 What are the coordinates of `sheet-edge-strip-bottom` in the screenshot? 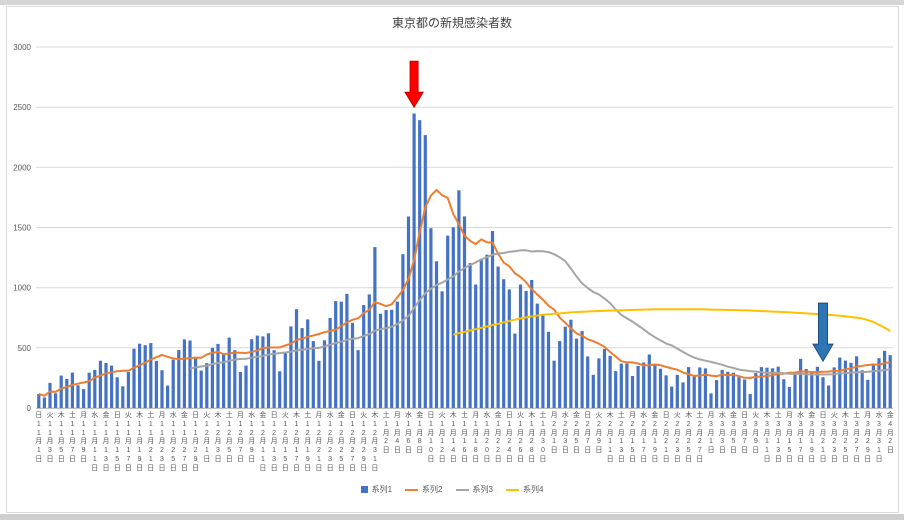 It's located at (452, 517).